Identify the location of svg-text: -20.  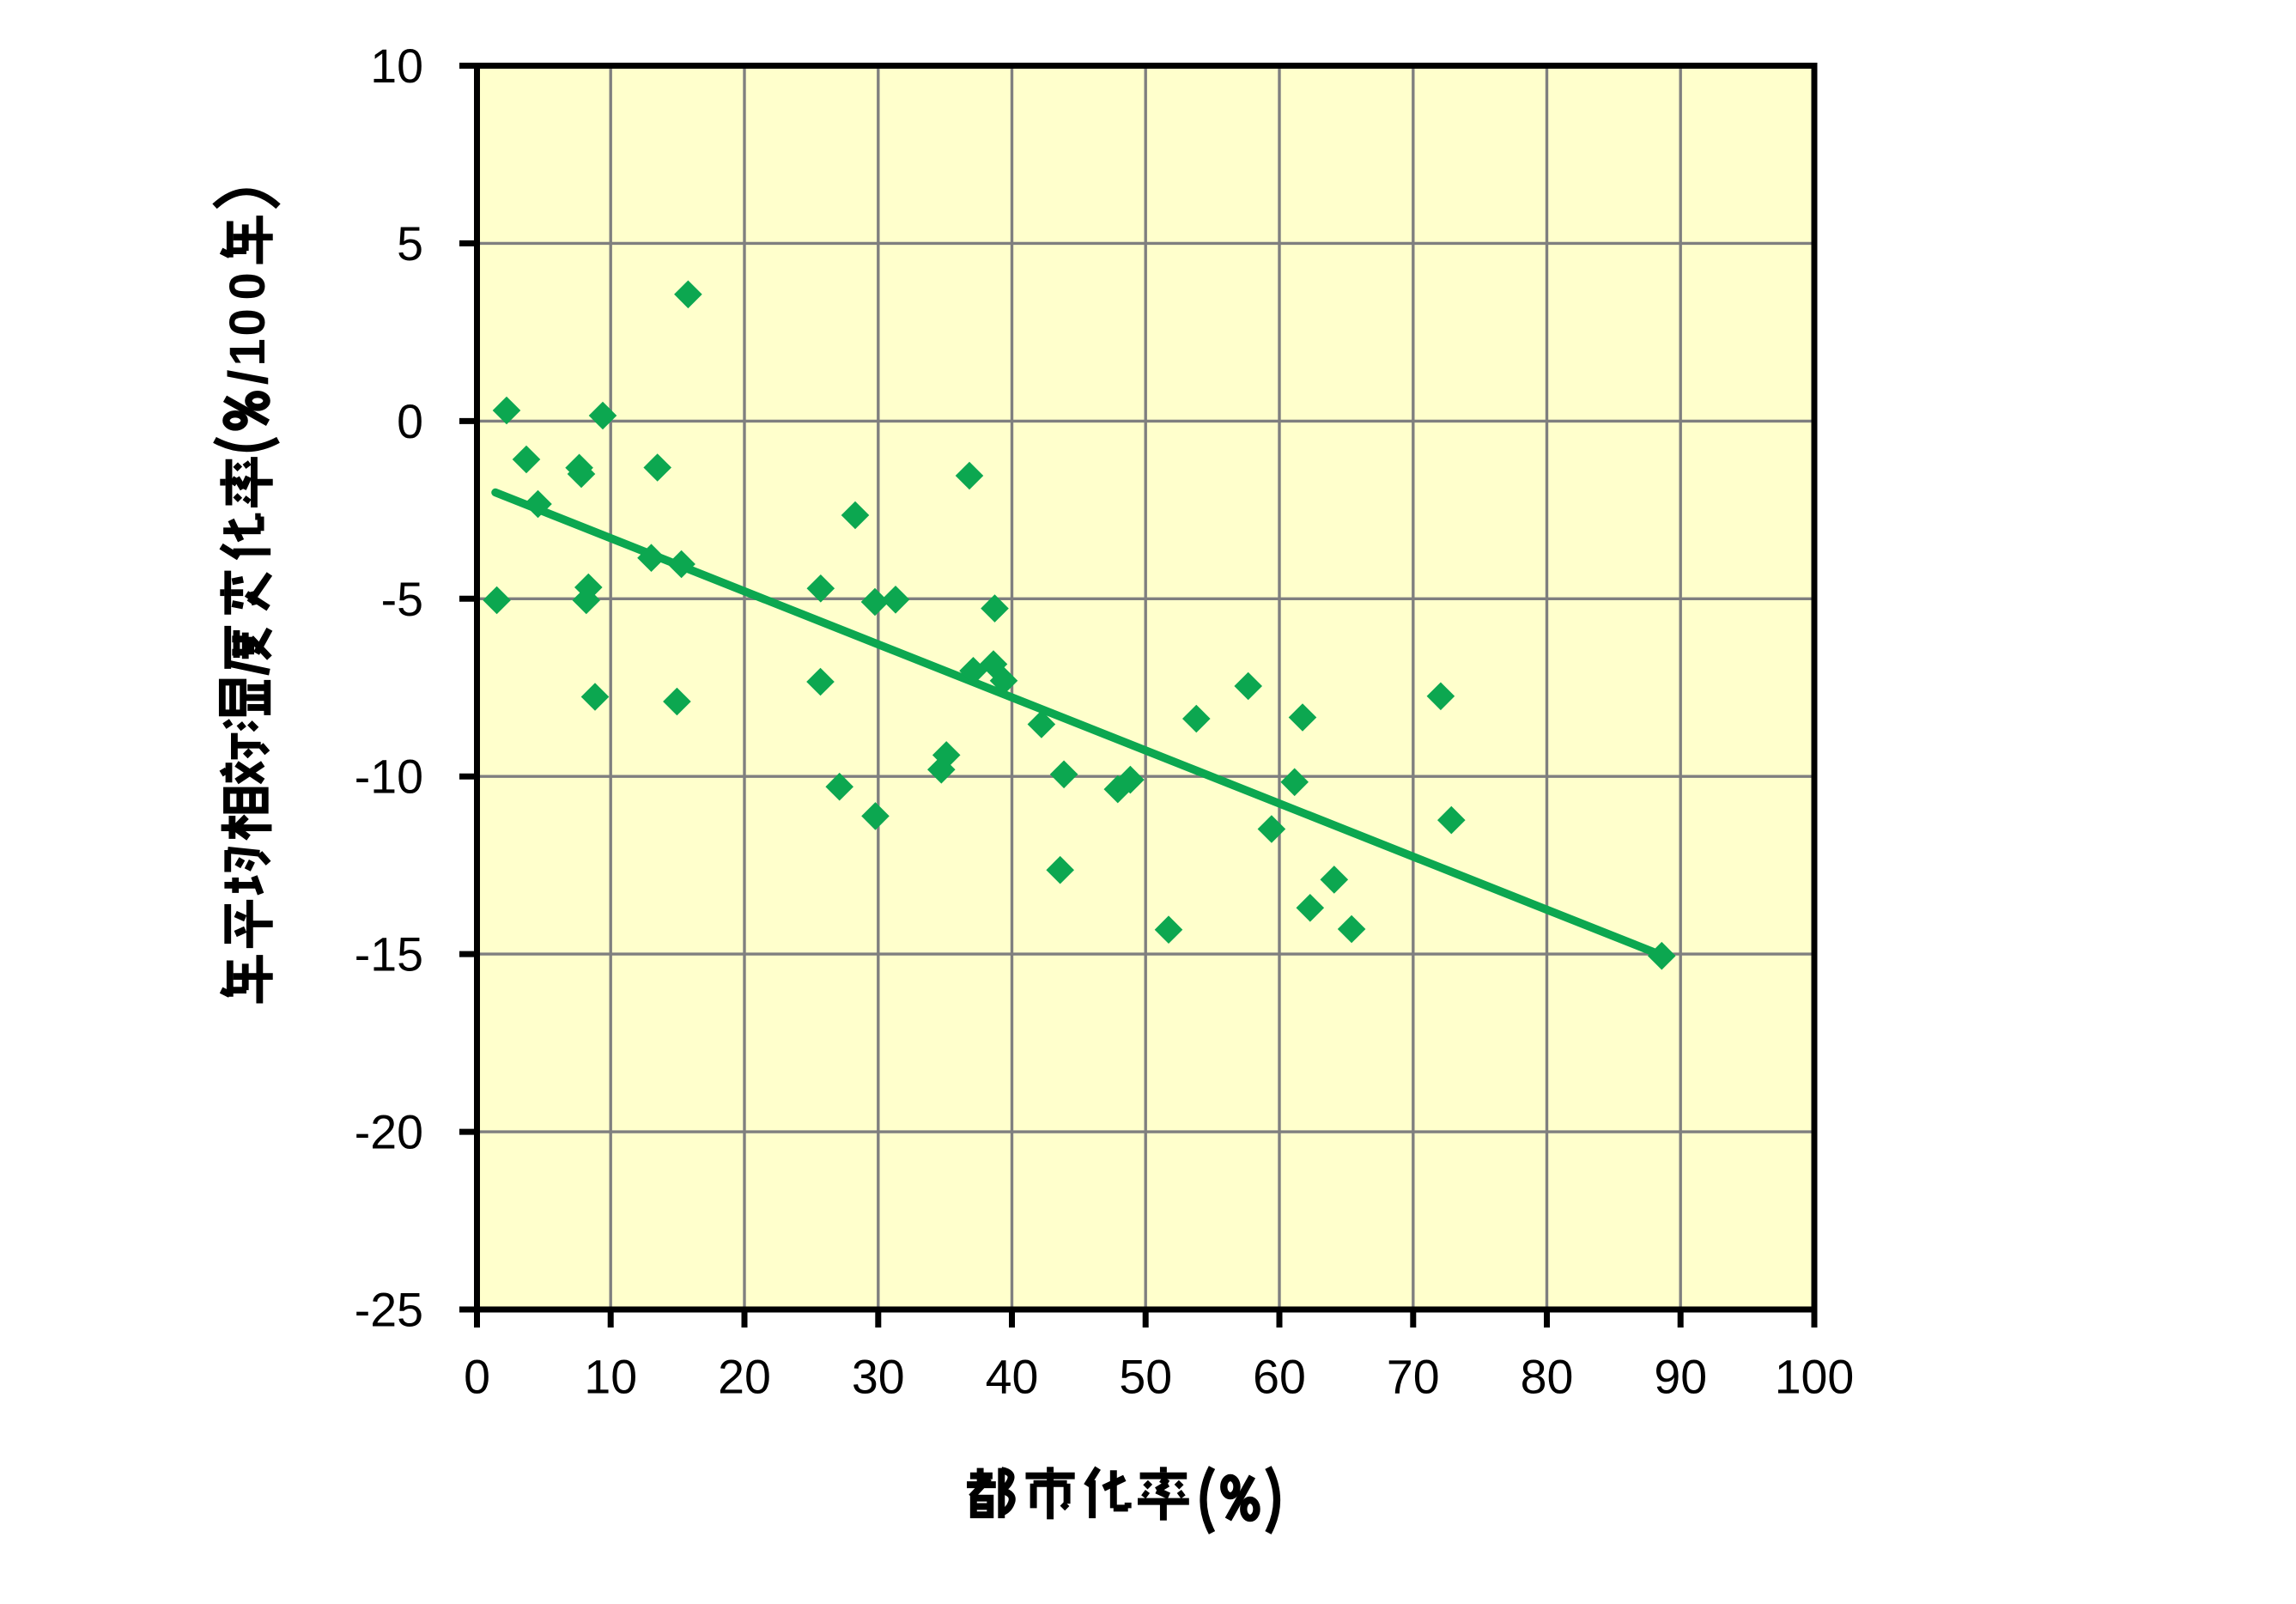
(389, 1132).